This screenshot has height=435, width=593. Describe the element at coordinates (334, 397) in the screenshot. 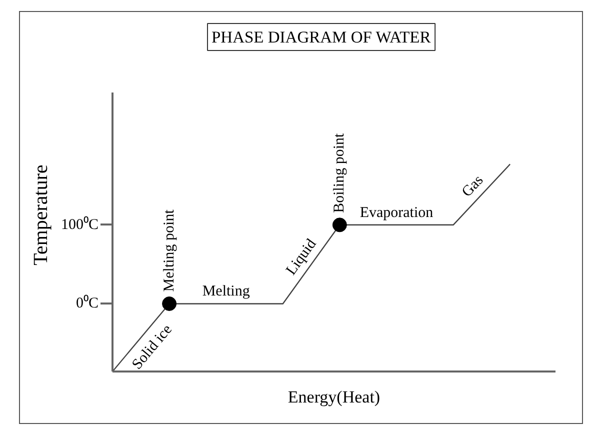

I see `x-axis-title: Energy(Heat)` at that location.